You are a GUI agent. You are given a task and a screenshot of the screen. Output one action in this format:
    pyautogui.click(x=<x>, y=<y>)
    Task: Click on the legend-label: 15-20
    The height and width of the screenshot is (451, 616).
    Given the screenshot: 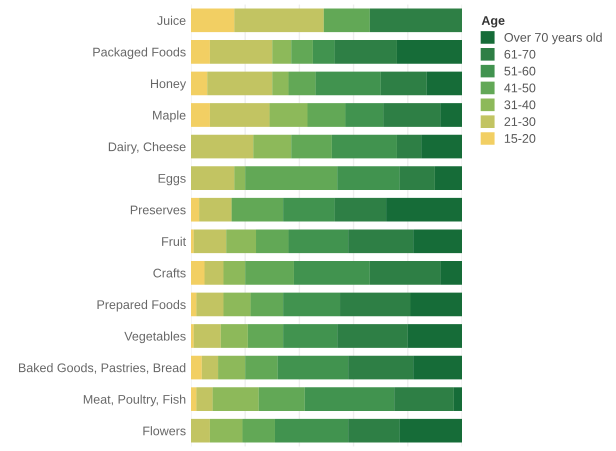 What is the action you would take?
    pyautogui.click(x=520, y=138)
    